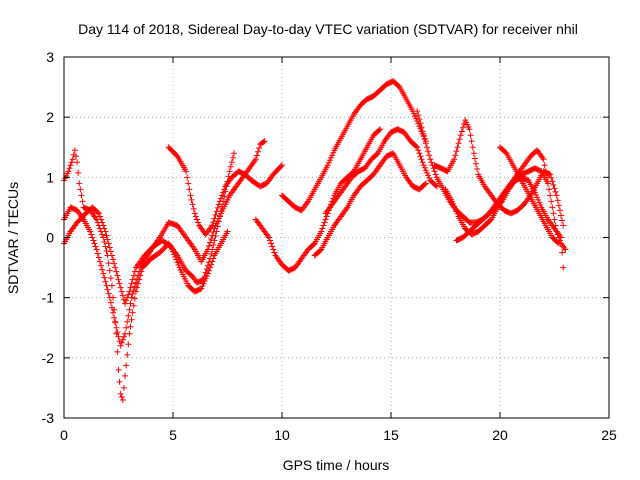 This screenshot has width=640, height=480. I want to click on y-tick-label: -2, so click(48, 358).